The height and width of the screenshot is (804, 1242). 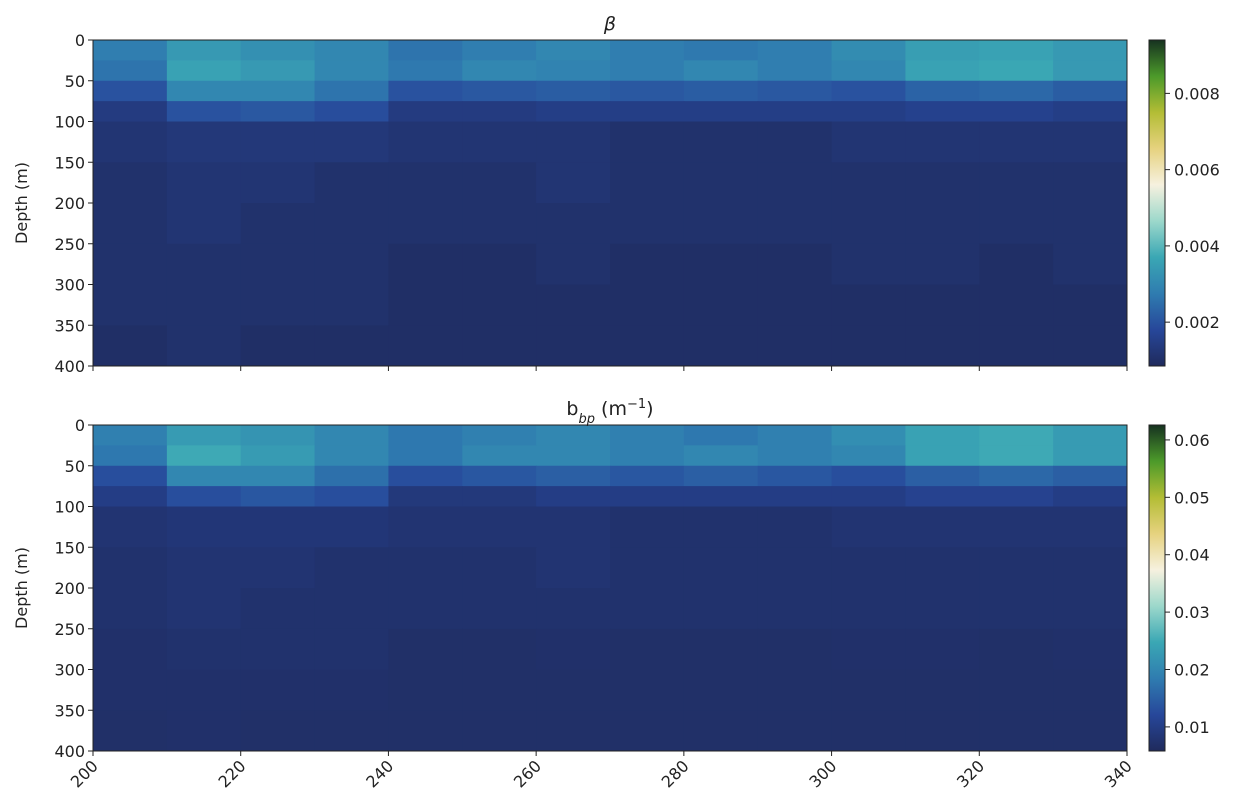 I want to click on colorbar-tick-label: 0.002, so click(x=1197, y=322).